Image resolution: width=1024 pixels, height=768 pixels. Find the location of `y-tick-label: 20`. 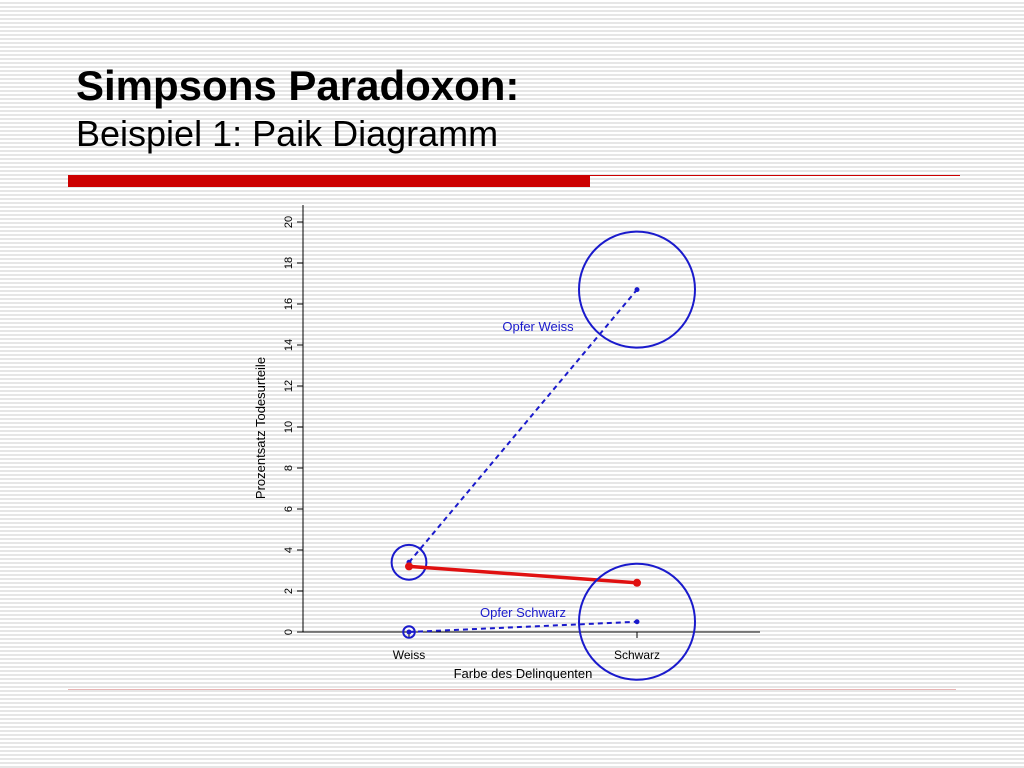

y-tick-label: 20 is located at coordinates (289, 222).